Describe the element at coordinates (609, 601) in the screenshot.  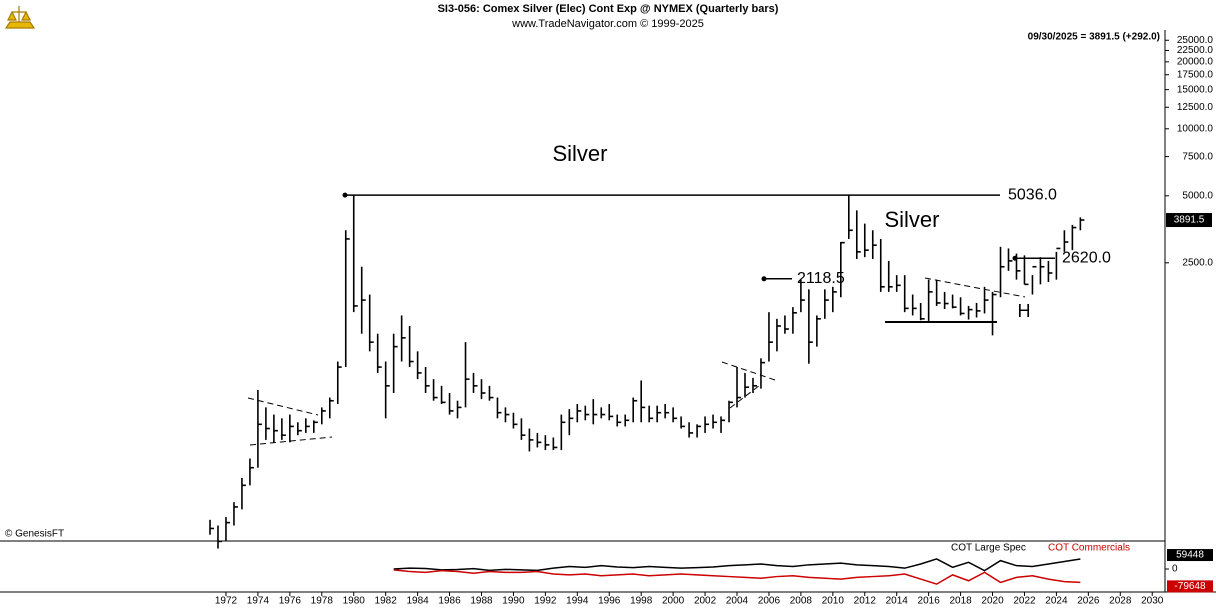
I see `x-tick-label: 1996` at that location.